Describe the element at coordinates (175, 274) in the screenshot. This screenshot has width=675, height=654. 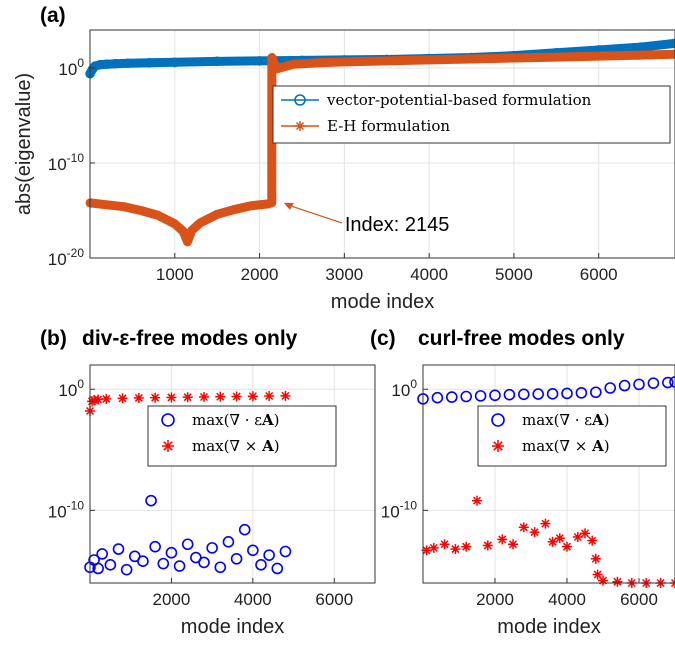
I see `x-tick-label: 1000` at that location.